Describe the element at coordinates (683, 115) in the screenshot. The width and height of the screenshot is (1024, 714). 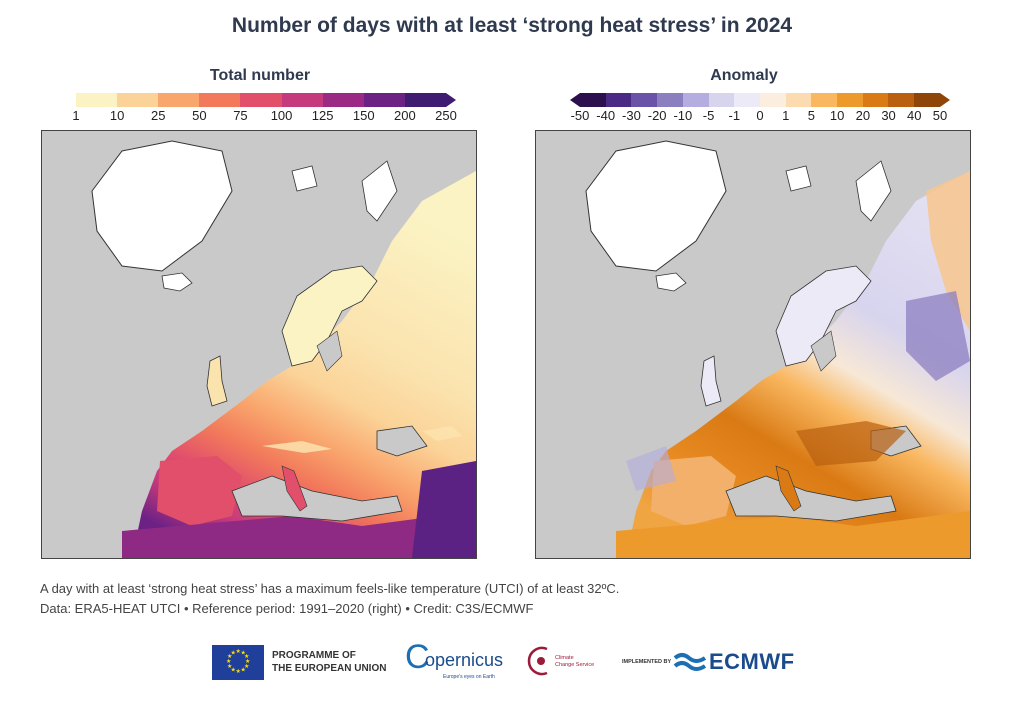
I see `colorbar-tick-label: -10` at that location.